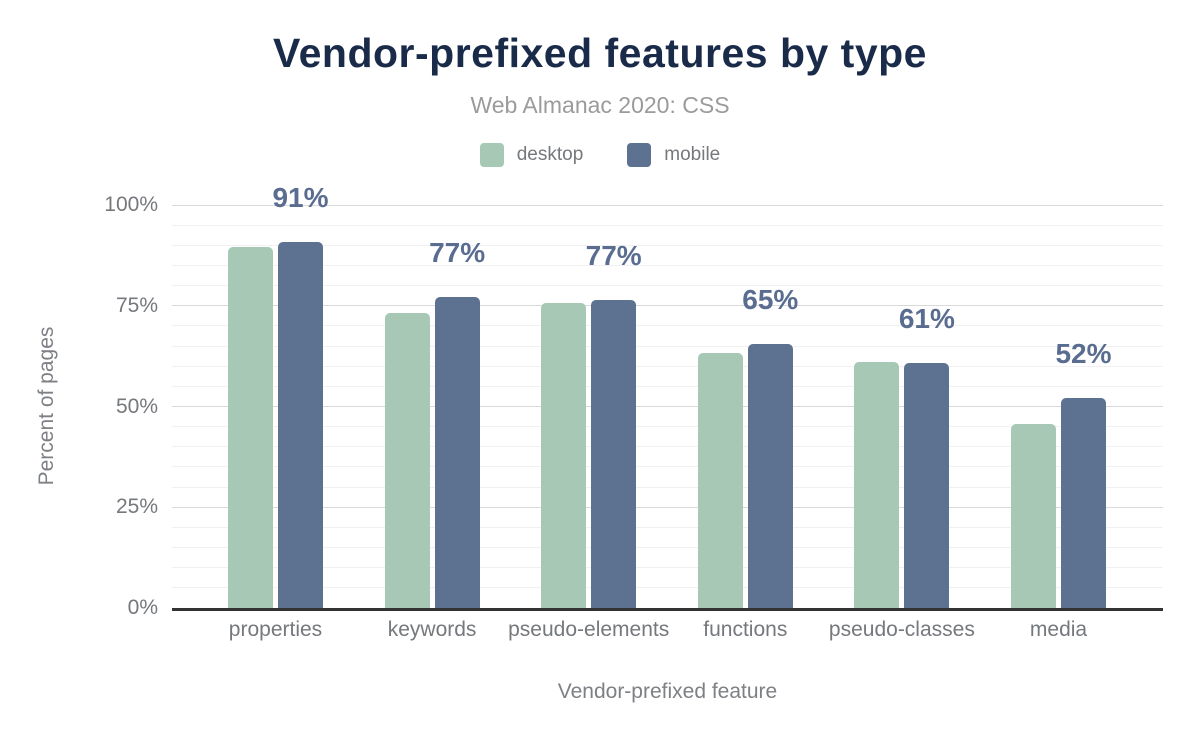 This screenshot has height=742, width=1200. I want to click on bar-desktop-functions, so click(720, 480).